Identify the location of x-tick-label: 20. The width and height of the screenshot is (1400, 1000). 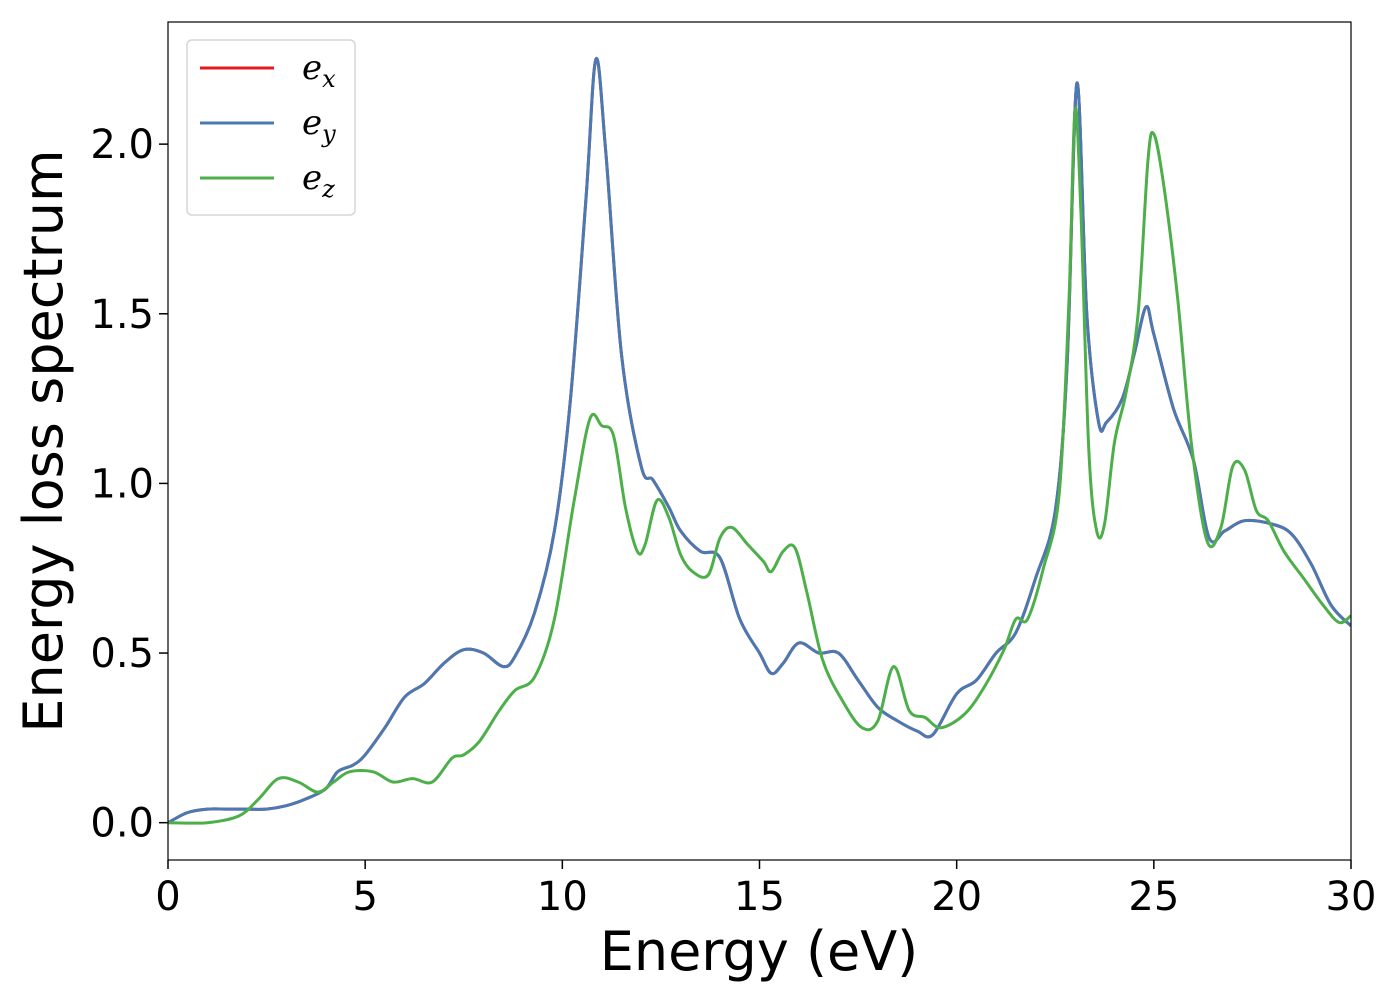
(956, 897).